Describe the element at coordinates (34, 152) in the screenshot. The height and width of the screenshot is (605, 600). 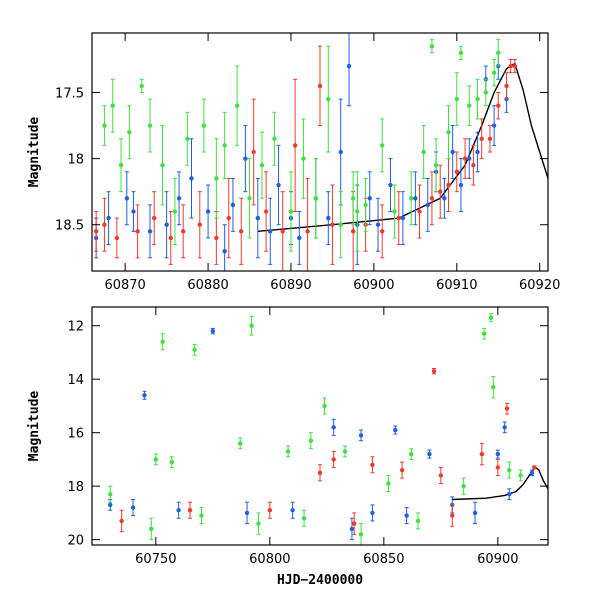
I see `top-panel-ylabel: Magnitude` at that location.